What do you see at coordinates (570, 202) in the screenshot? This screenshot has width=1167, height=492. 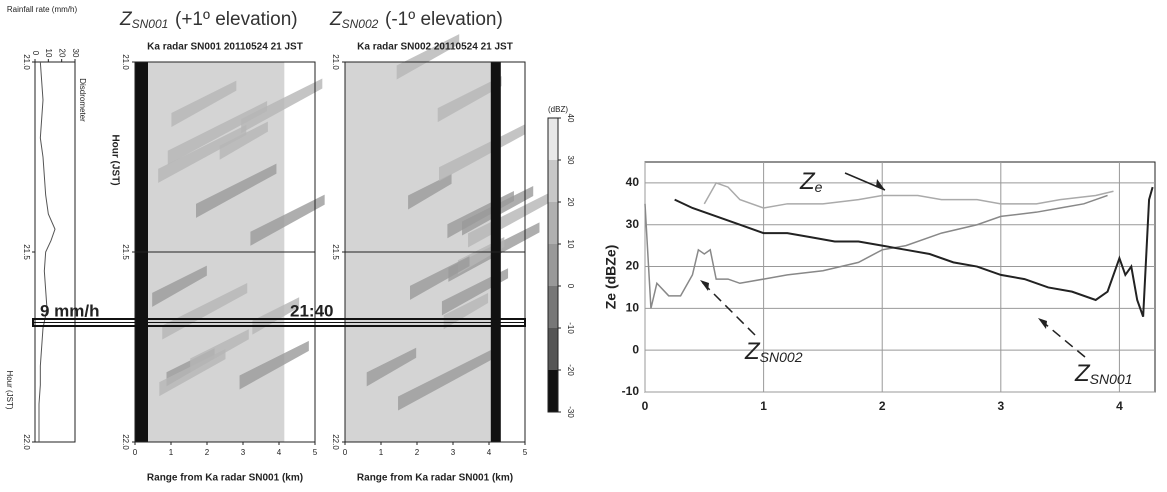 I see `colorbar-tick-label: 20` at bounding box center [570, 202].